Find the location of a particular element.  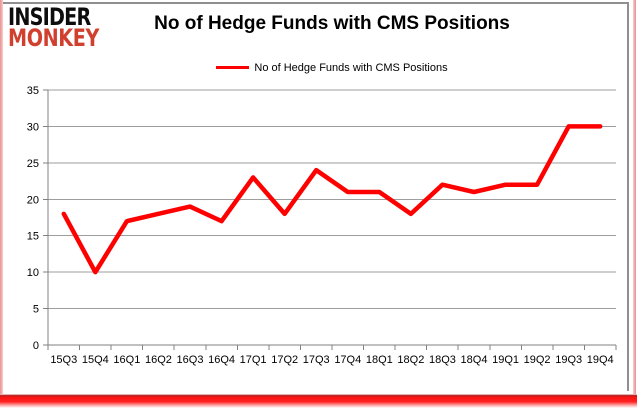

logo-text-monkey: MONKEY is located at coordinates (53, 37).